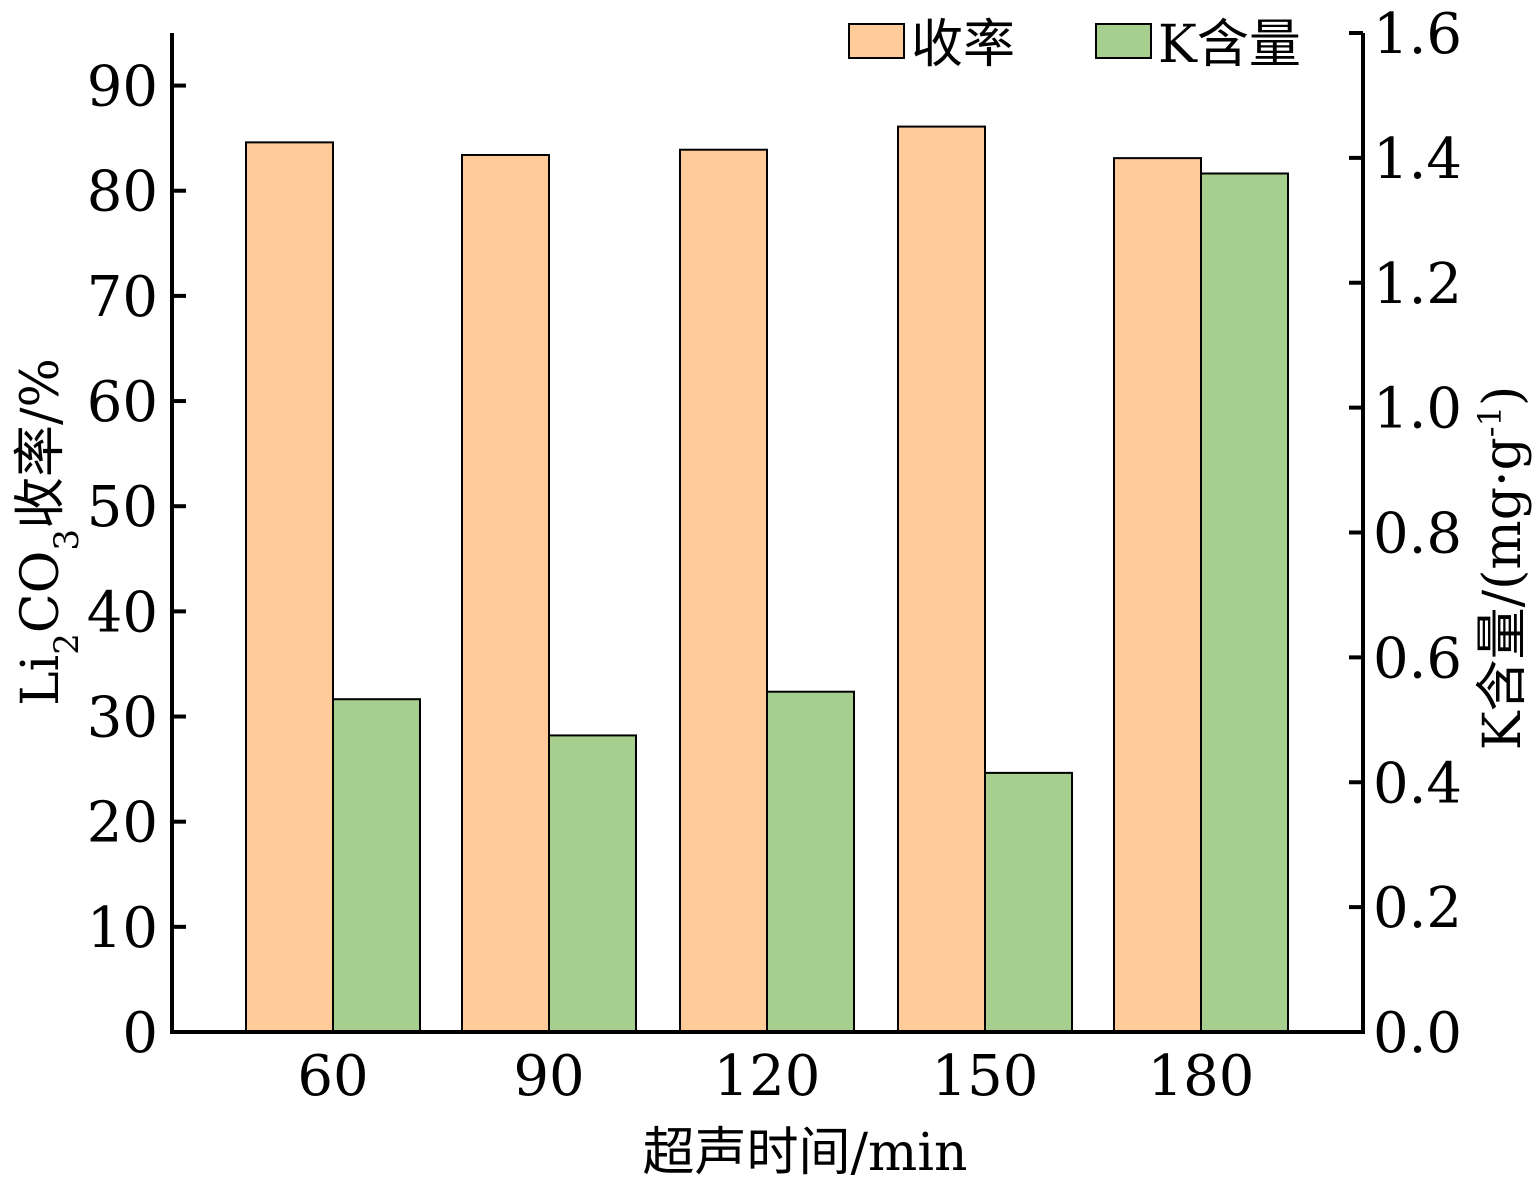 The width and height of the screenshot is (1535, 1181). Describe the element at coordinates (548, 1076) in the screenshot. I see `x-tick-label: 90` at that location.